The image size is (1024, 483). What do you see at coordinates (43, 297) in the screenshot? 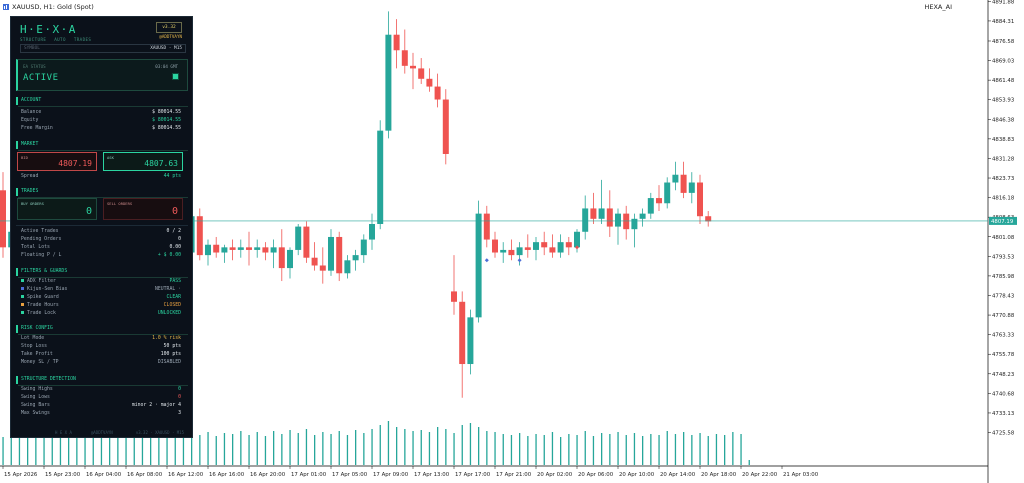
I see `row-label: Spike Guard` at bounding box center [43, 297].